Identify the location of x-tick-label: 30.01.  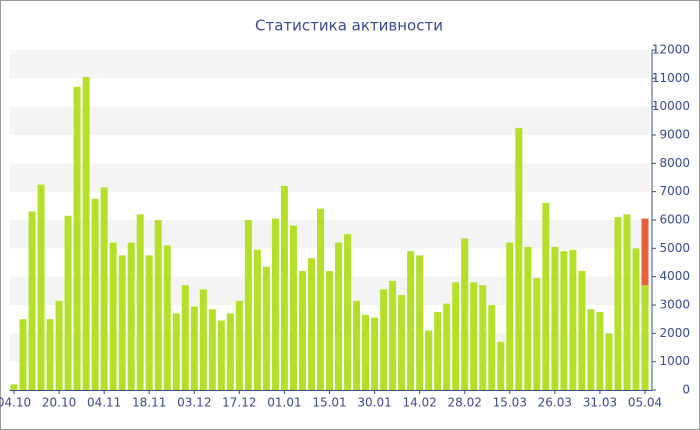
(374, 403).